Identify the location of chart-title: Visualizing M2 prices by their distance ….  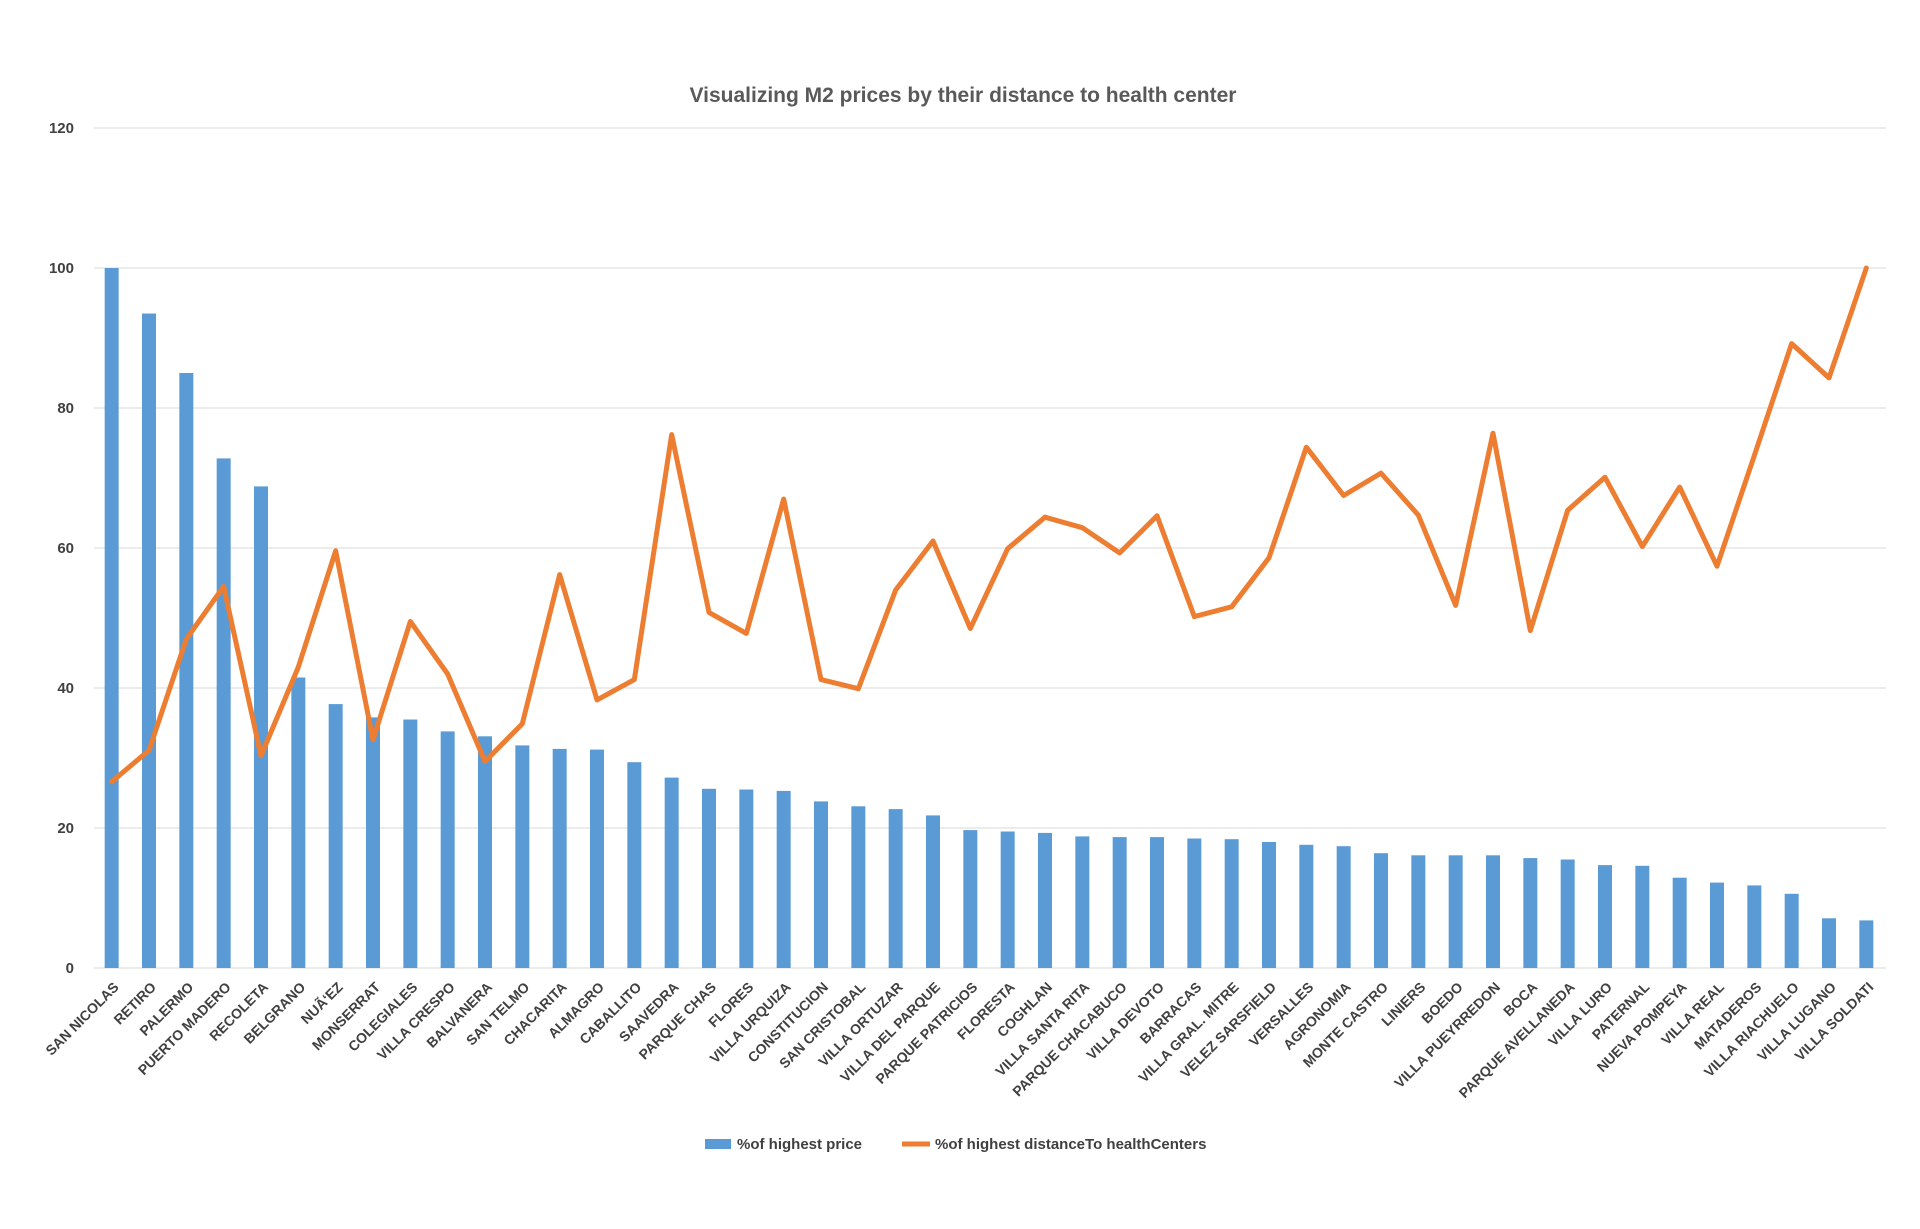
(963, 95).